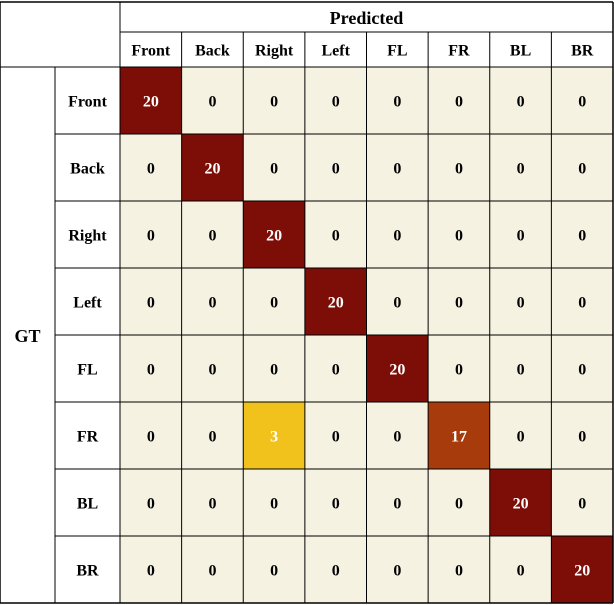  What do you see at coordinates (87, 303) in the screenshot?
I see `row-header-label: Left` at bounding box center [87, 303].